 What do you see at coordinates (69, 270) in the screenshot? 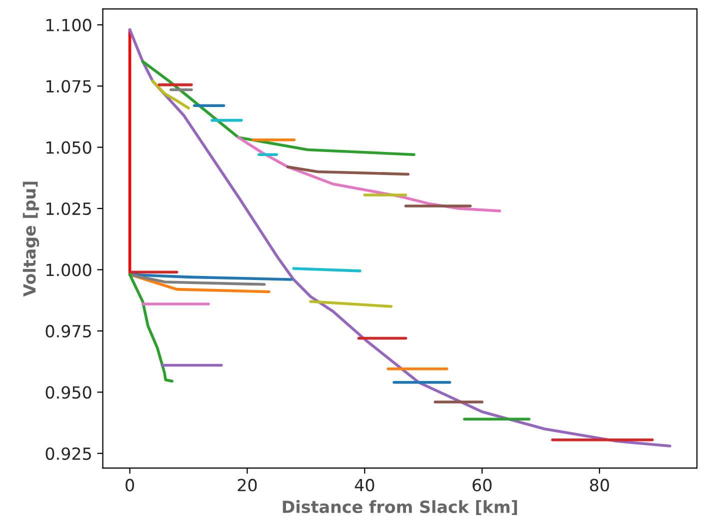
I see `y-tick-label: 1.000` at bounding box center [69, 270].